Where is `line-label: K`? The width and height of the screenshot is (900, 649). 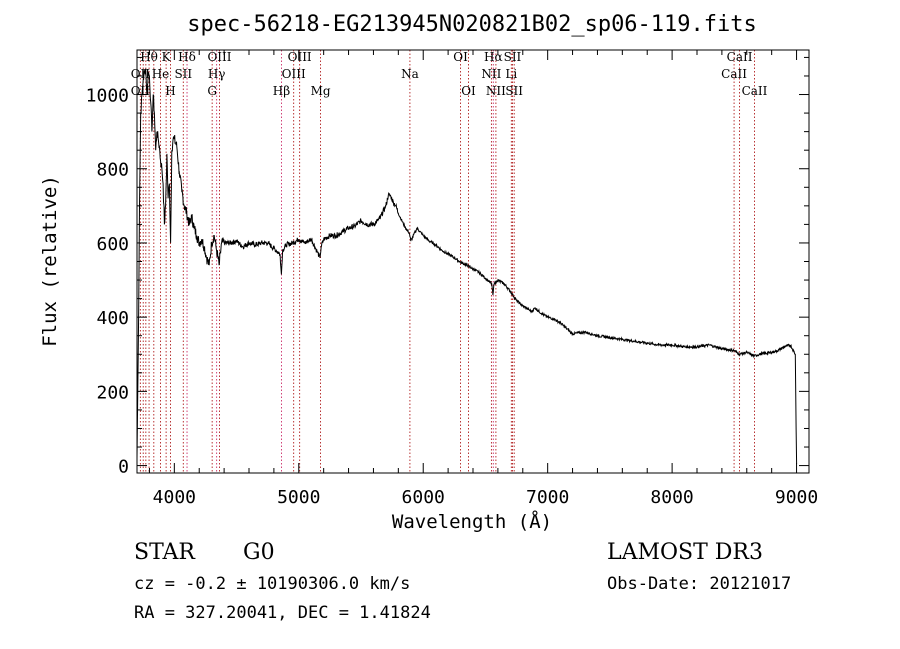 line-label: K is located at coordinates (167, 57).